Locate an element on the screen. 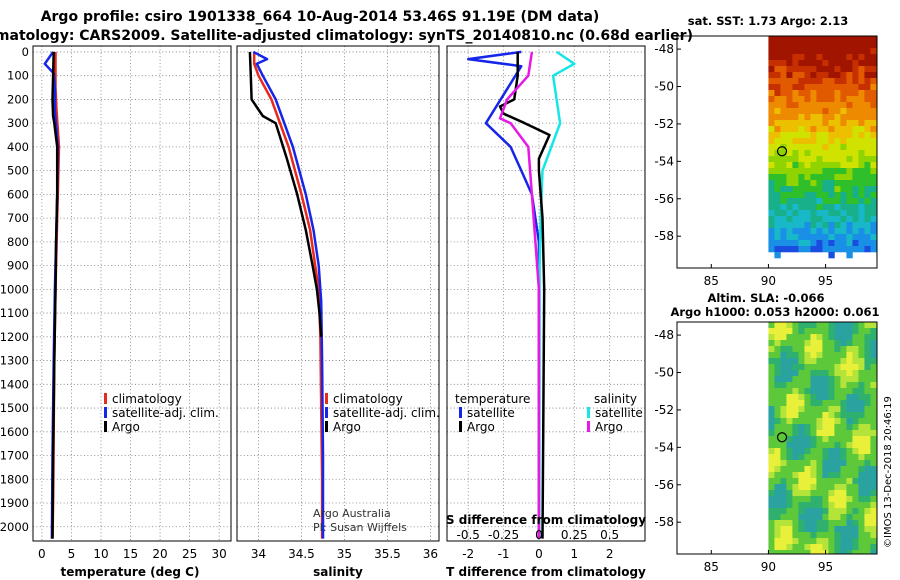  depth-tick-label: 1900 is located at coordinates (14, 503).